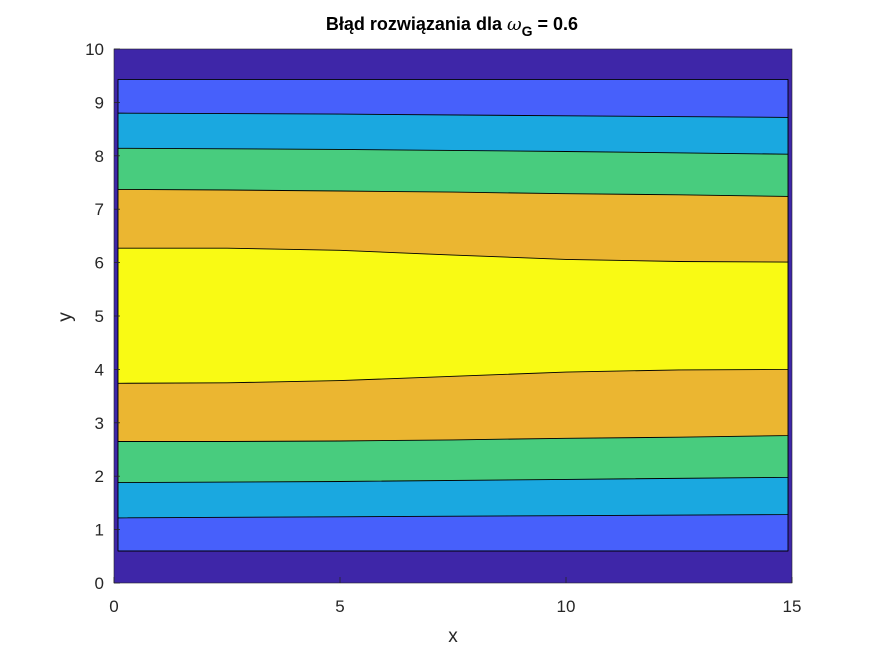 This screenshot has width=875, height=656. What do you see at coordinates (99, 530) in the screenshot?
I see `y-tick-label: 1` at bounding box center [99, 530].